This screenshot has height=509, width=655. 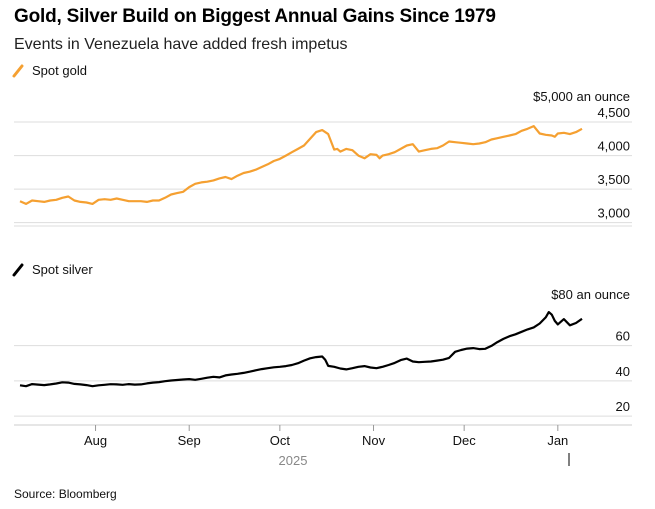 I want to click on silver-legend-label: Spot silver, so click(x=62, y=269).